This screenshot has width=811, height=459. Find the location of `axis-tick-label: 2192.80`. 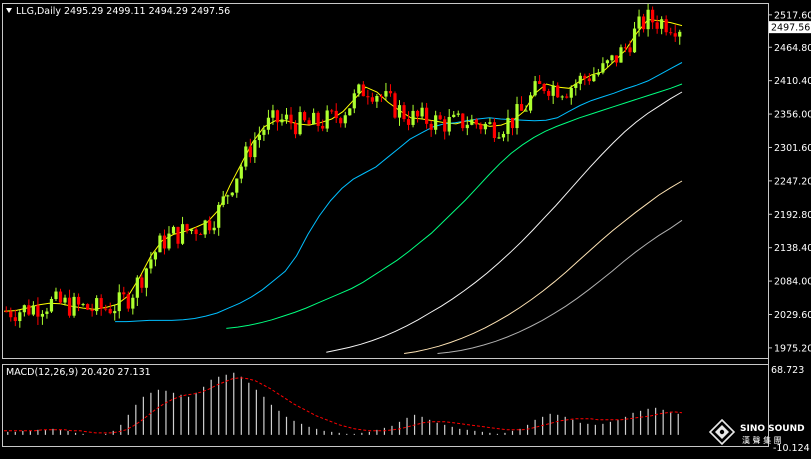

axis-tick-label: 2192.80 is located at coordinates (792, 215).